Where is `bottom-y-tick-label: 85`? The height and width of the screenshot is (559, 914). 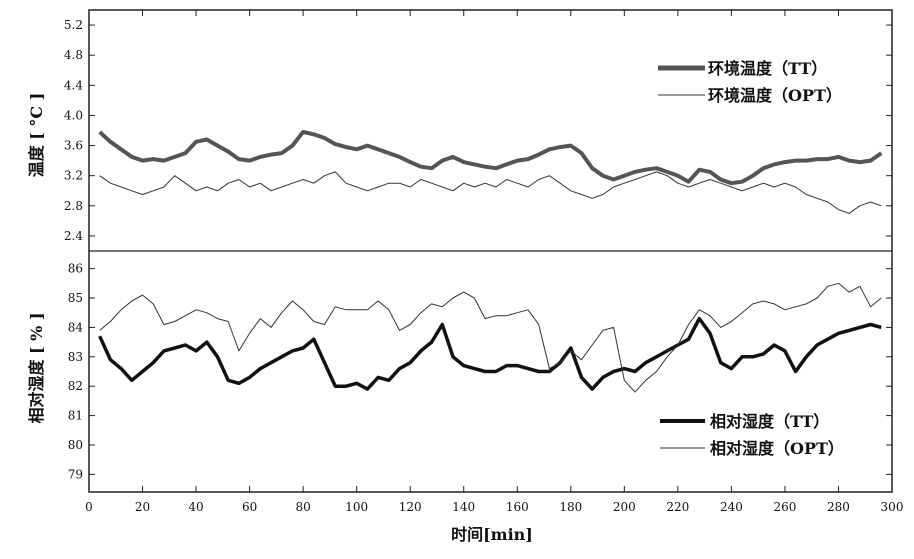
bottom-y-tick-label: 85 is located at coordinates (75, 298).